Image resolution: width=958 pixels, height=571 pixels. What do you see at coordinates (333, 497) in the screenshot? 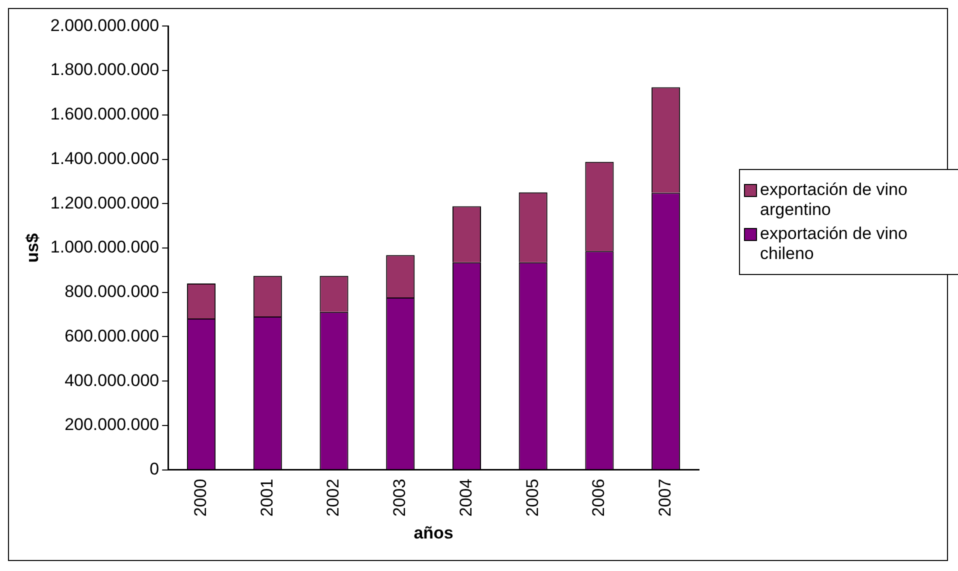
I see `x-tick-label: 2002` at bounding box center [333, 497].